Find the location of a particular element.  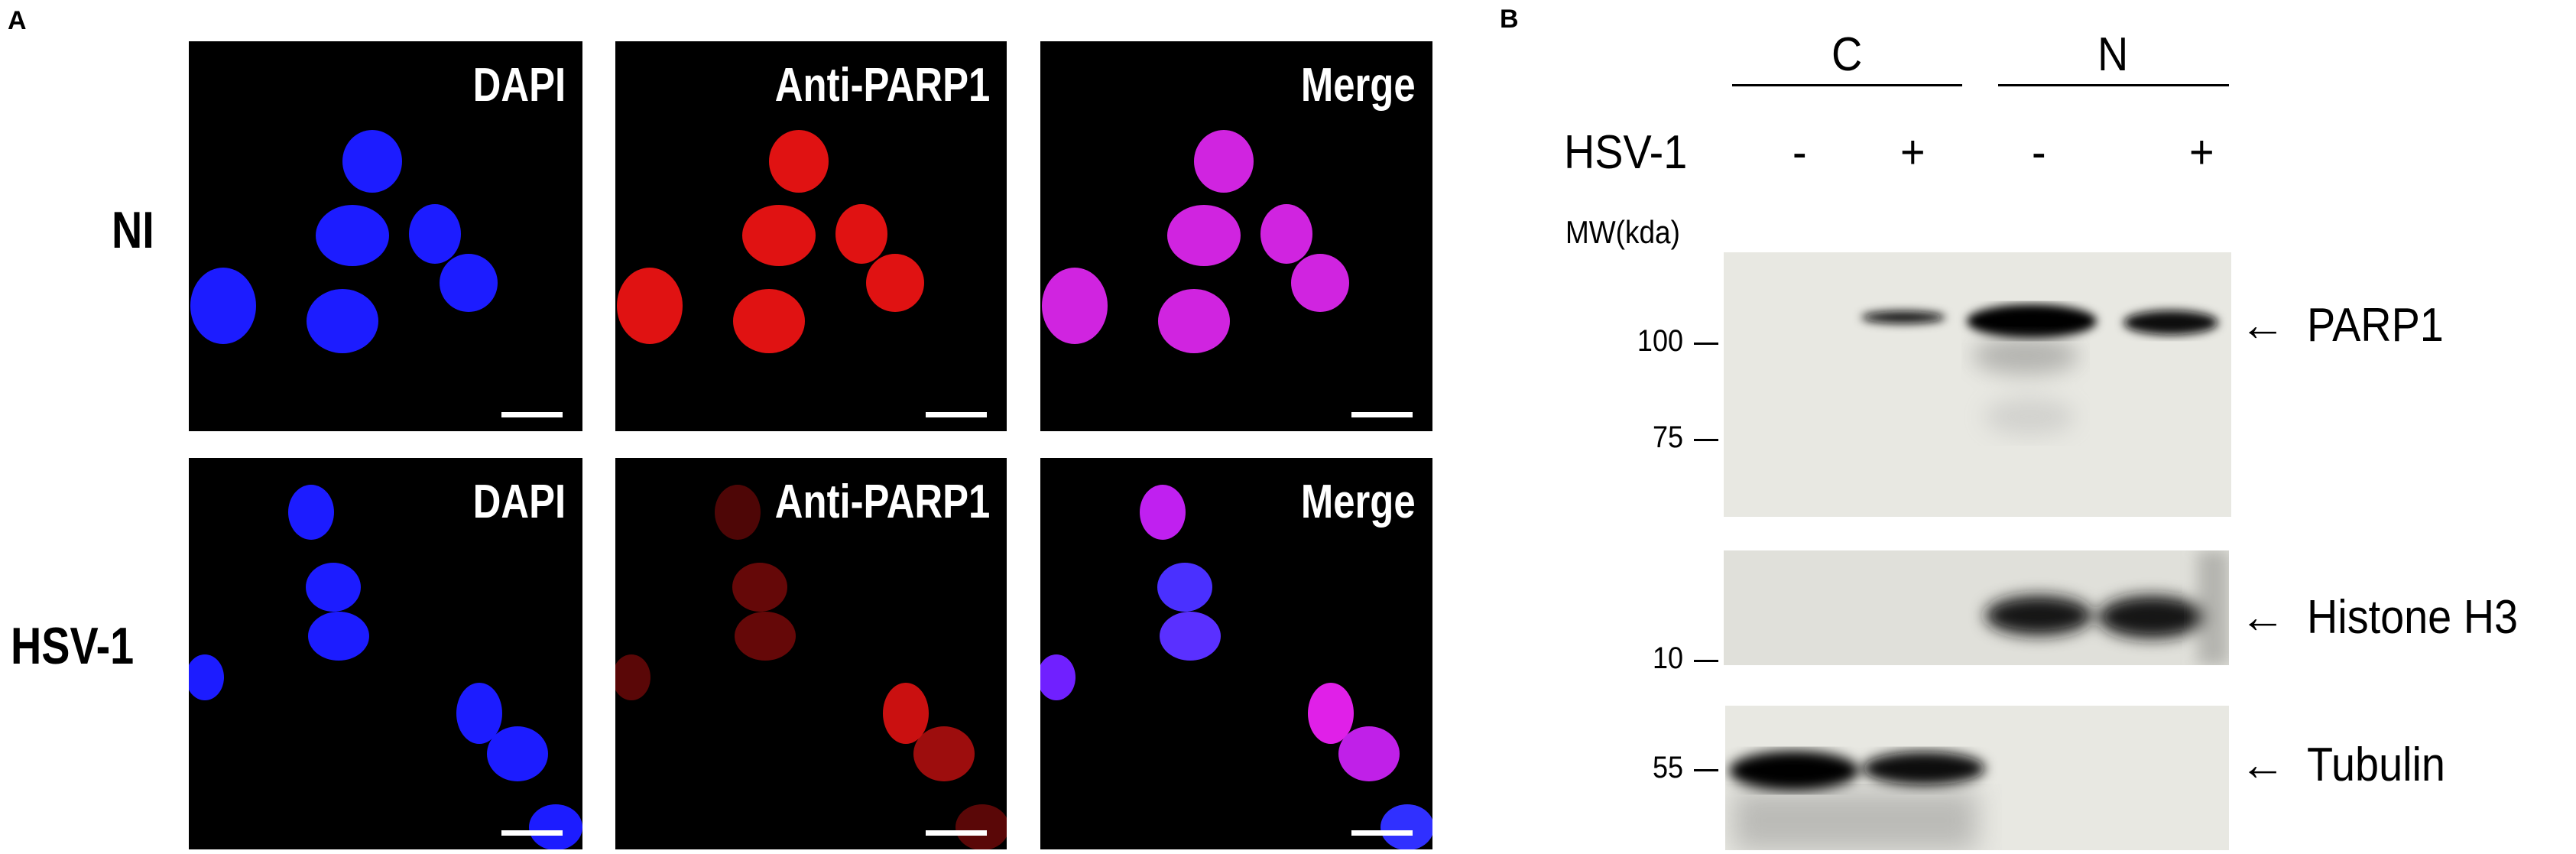

micrograph-ni-merge: Merge is located at coordinates (1236, 236).